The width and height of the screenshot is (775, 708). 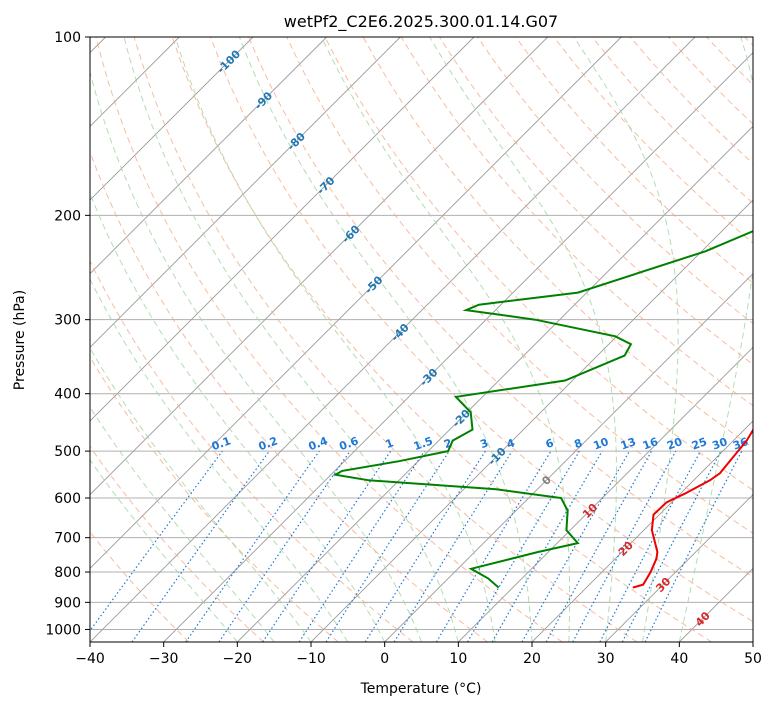 What do you see at coordinates (601, 444) in the screenshot?
I see `mixing-ratio-label: 10` at bounding box center [601, 444].